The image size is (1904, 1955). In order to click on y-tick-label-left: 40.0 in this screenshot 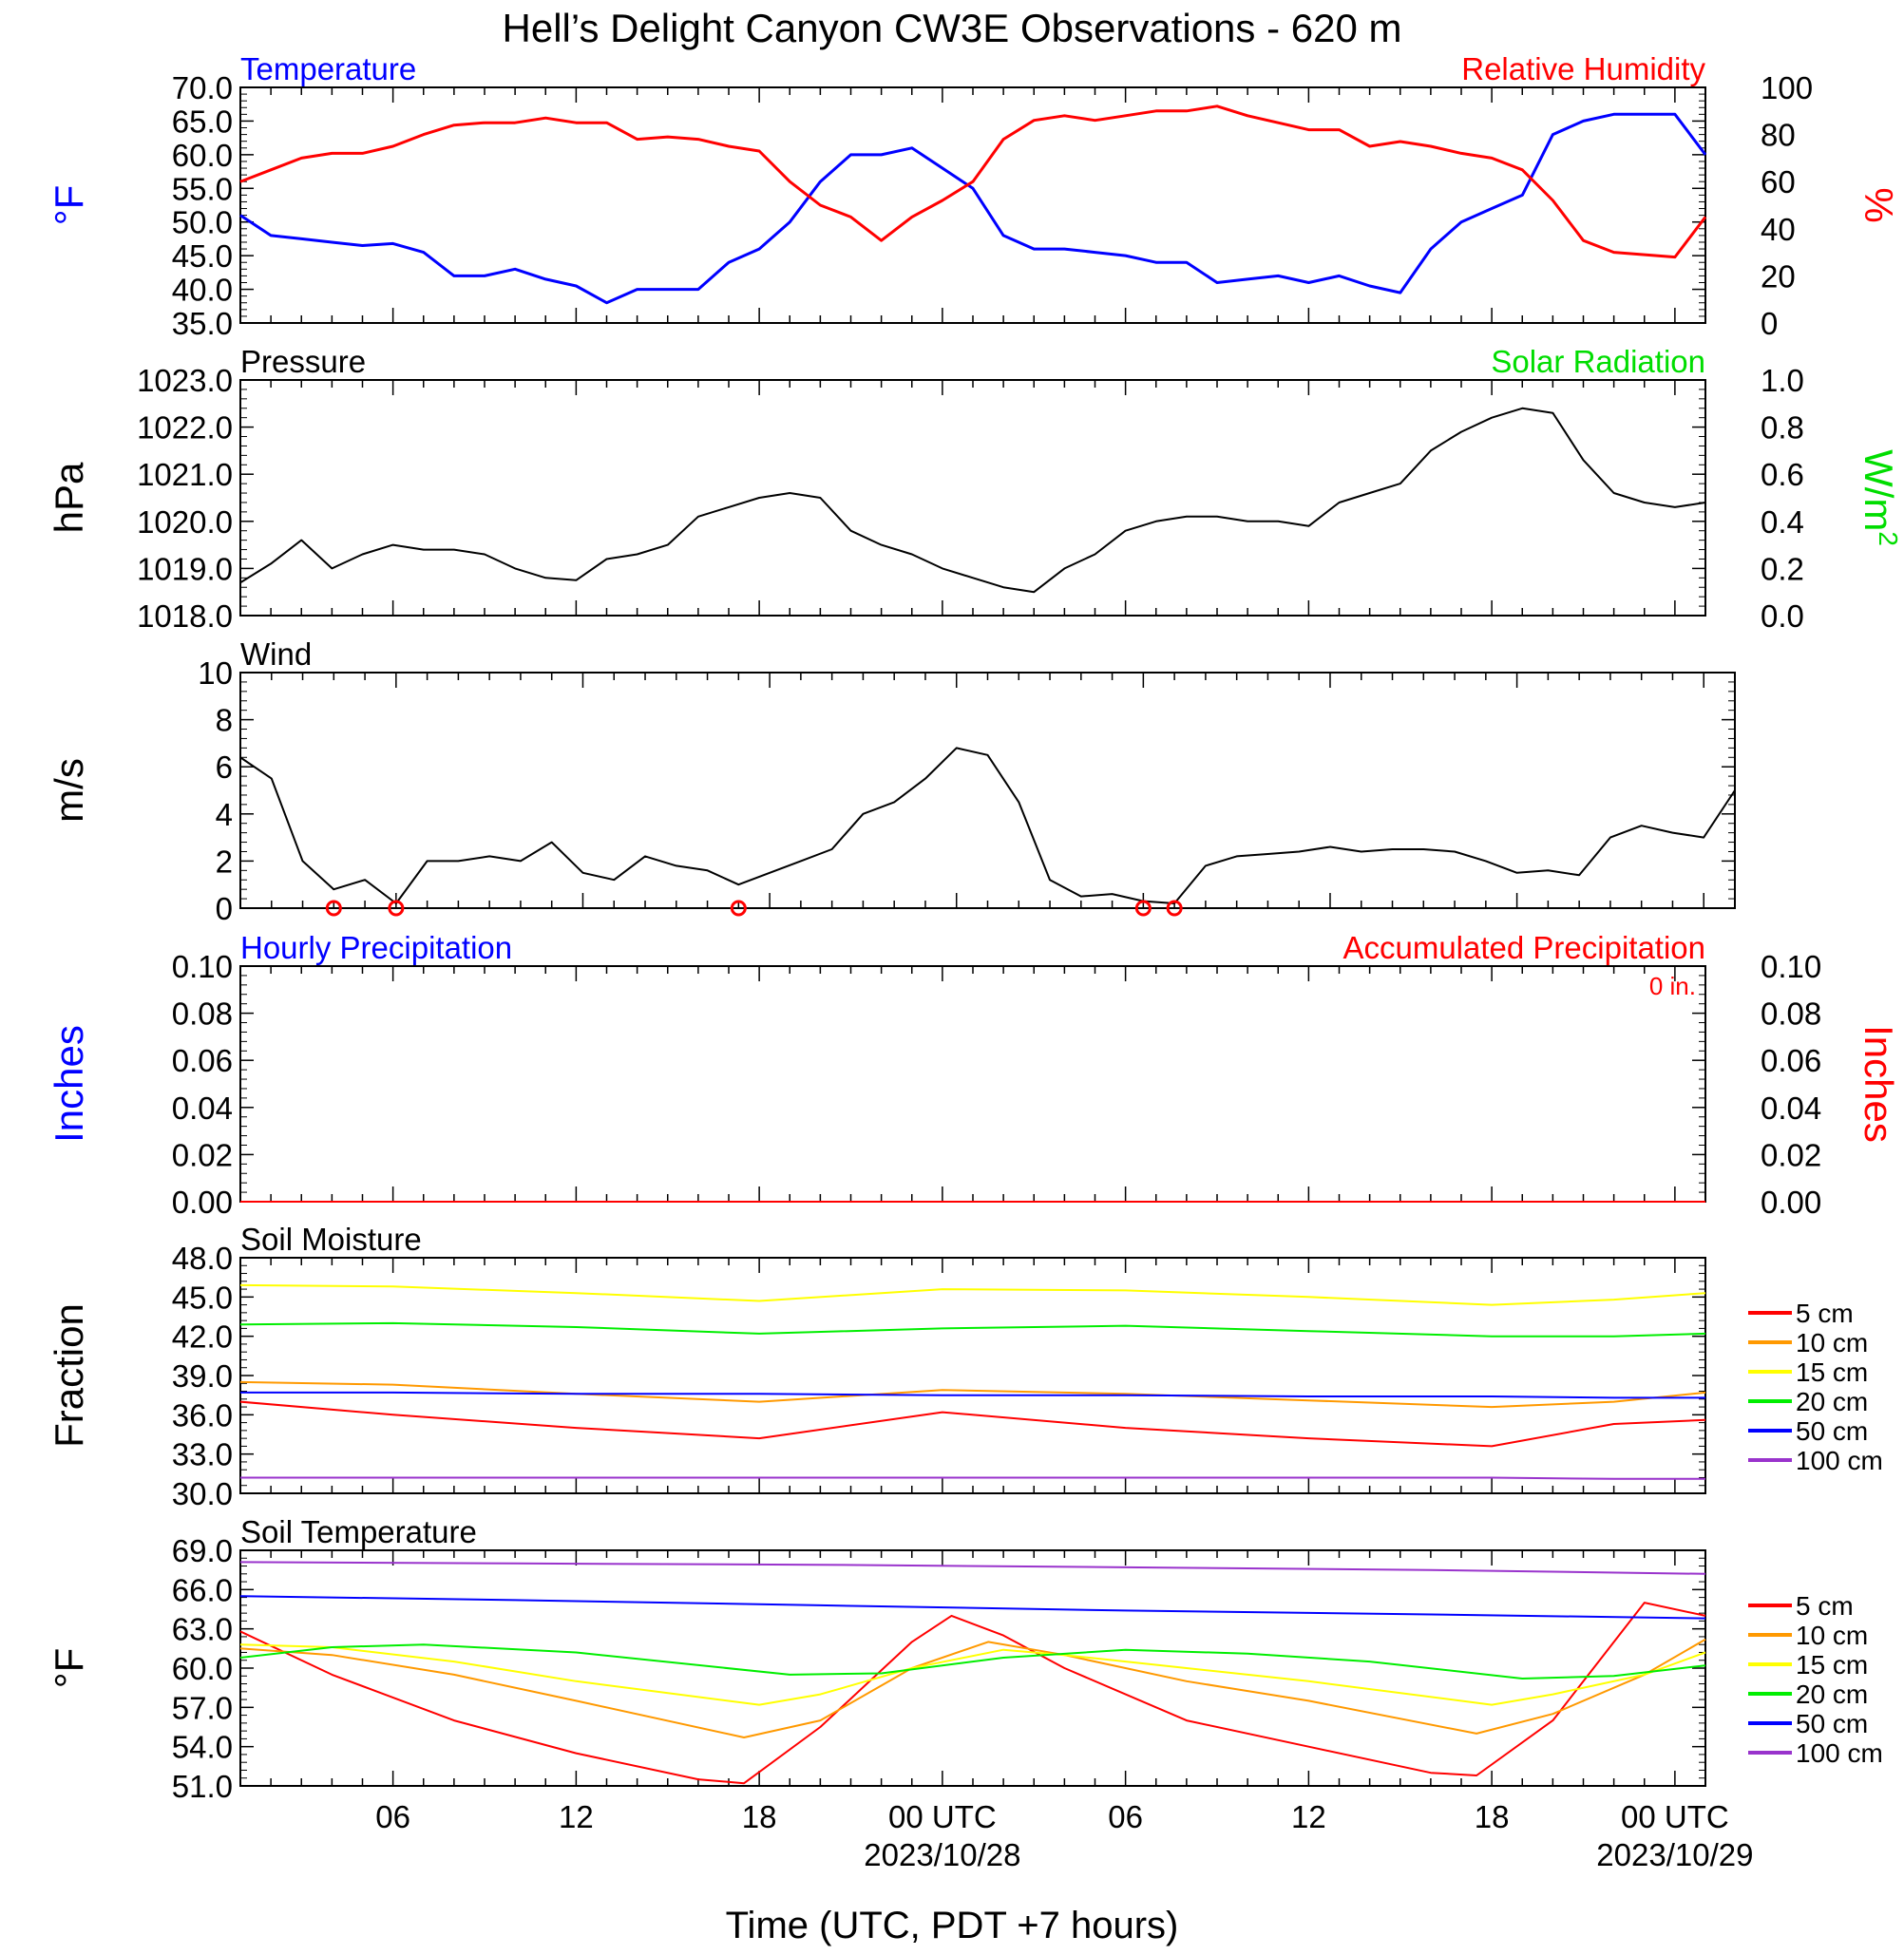, I will do `click(202, 290)`.